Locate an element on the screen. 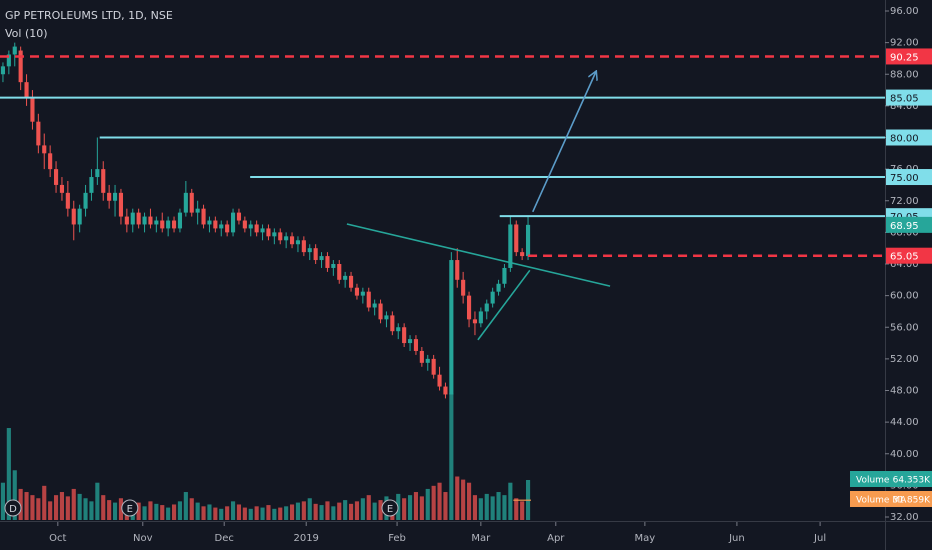  x-tick-label: Mar is located at coordinates (481, 538).